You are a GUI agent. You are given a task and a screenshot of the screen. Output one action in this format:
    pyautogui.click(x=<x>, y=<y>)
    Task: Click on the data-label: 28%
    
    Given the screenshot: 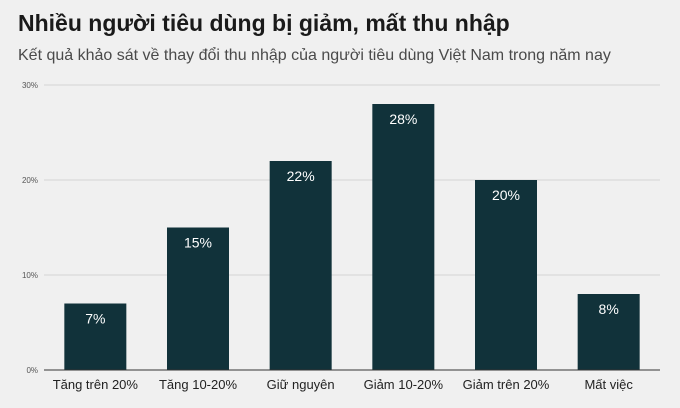 What is the action you would take?
    pyautogui.click(x=403, y=119)
    